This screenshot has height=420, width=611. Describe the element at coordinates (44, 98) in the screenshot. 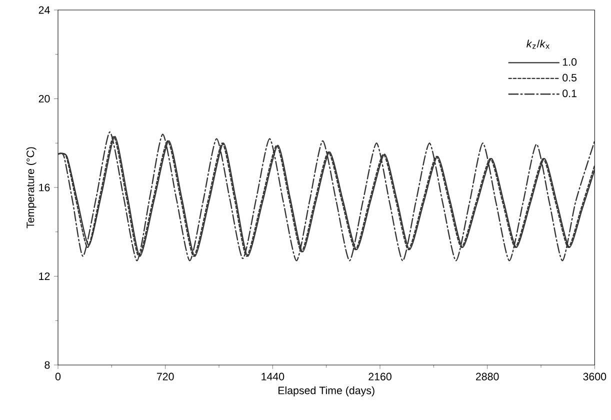

I see `y-tick-label: 20` at that location.